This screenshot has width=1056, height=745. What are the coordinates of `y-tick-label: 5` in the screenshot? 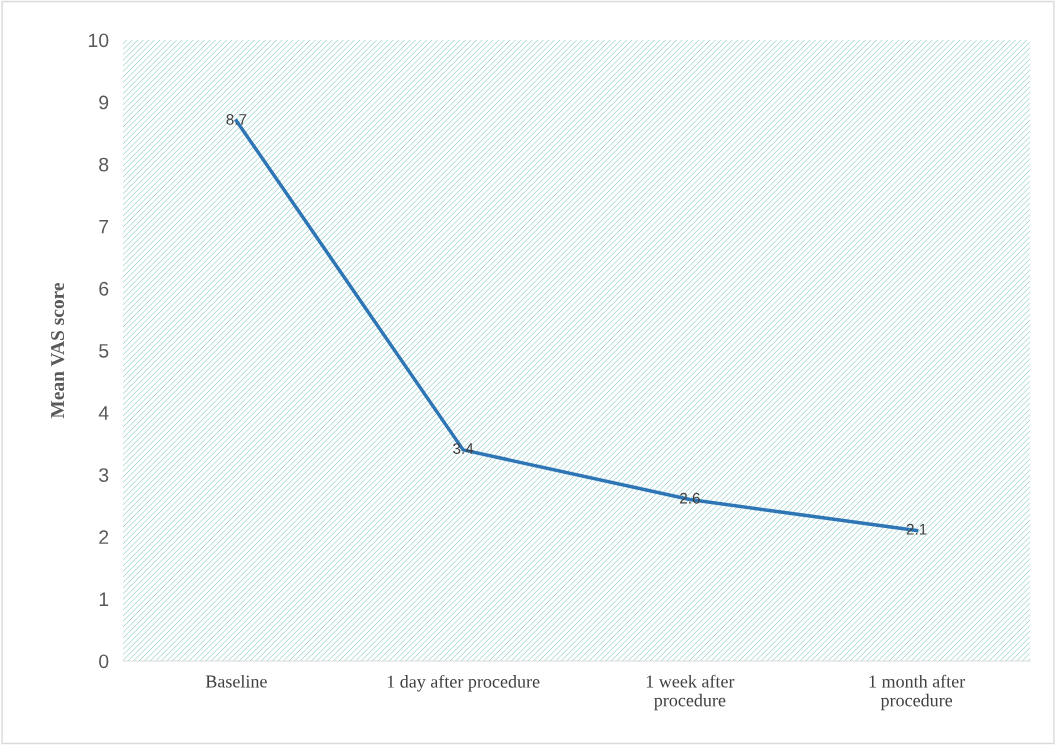 It's located at (104, 351).